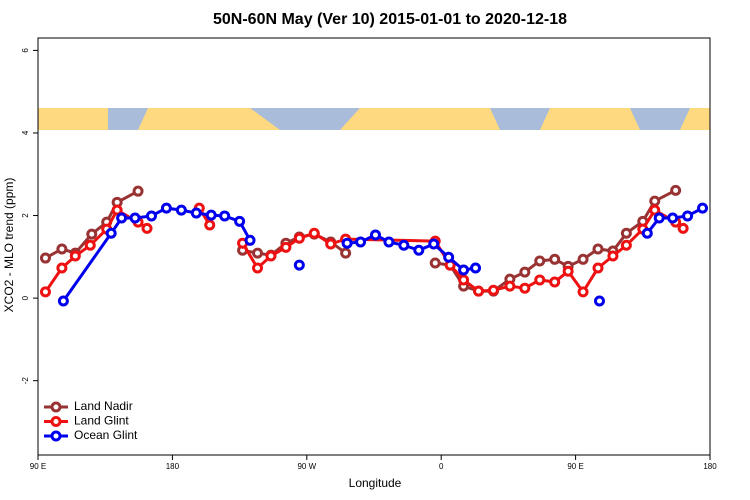  What do you see at coordinates (306, 466) in the screenshot?
I see `x-tick-label: 90 W` at bounding box center [306, 466].